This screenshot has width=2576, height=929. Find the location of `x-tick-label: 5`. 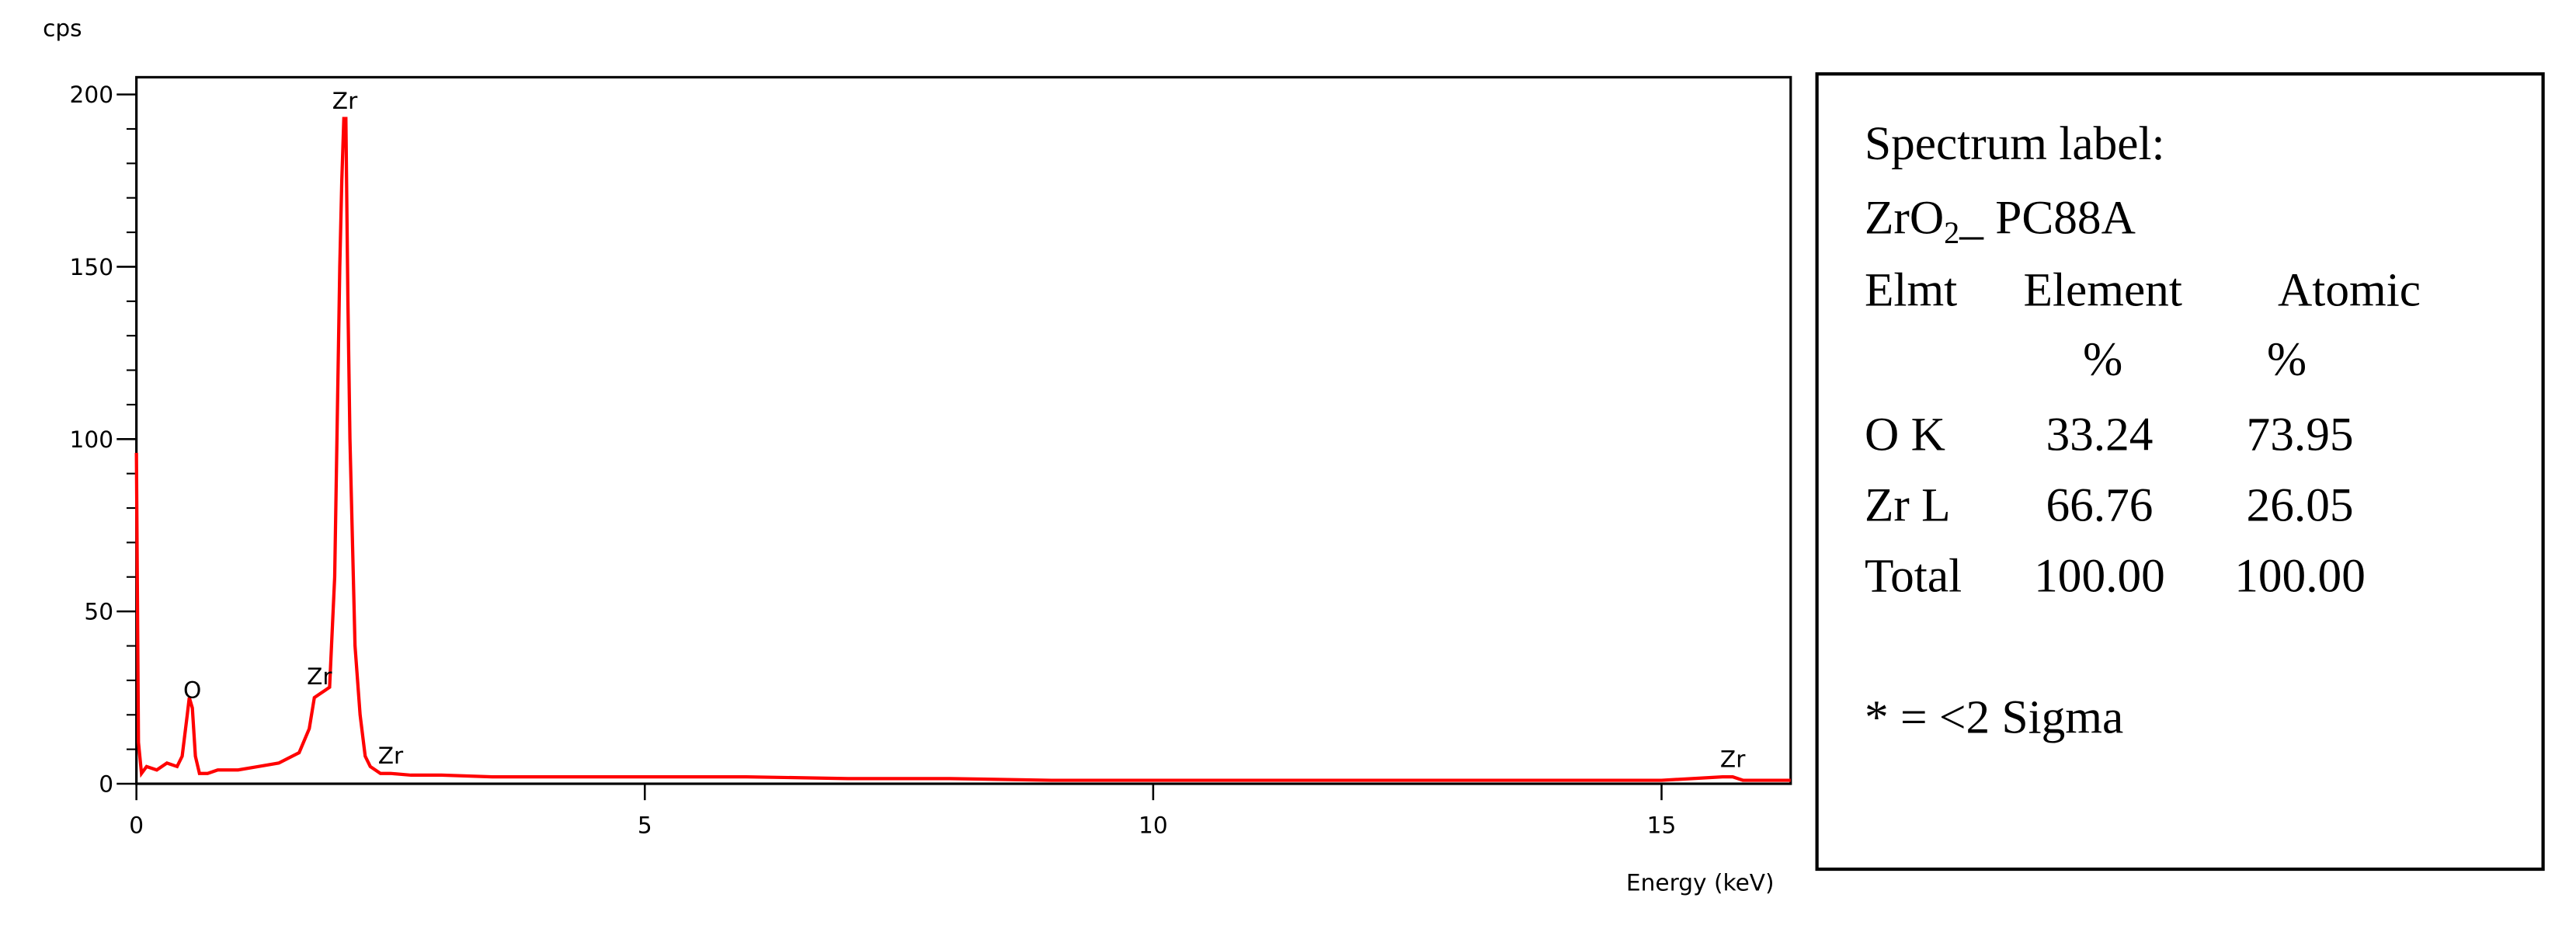

x-tick-label: 5 is located at coordinates (645, 825).